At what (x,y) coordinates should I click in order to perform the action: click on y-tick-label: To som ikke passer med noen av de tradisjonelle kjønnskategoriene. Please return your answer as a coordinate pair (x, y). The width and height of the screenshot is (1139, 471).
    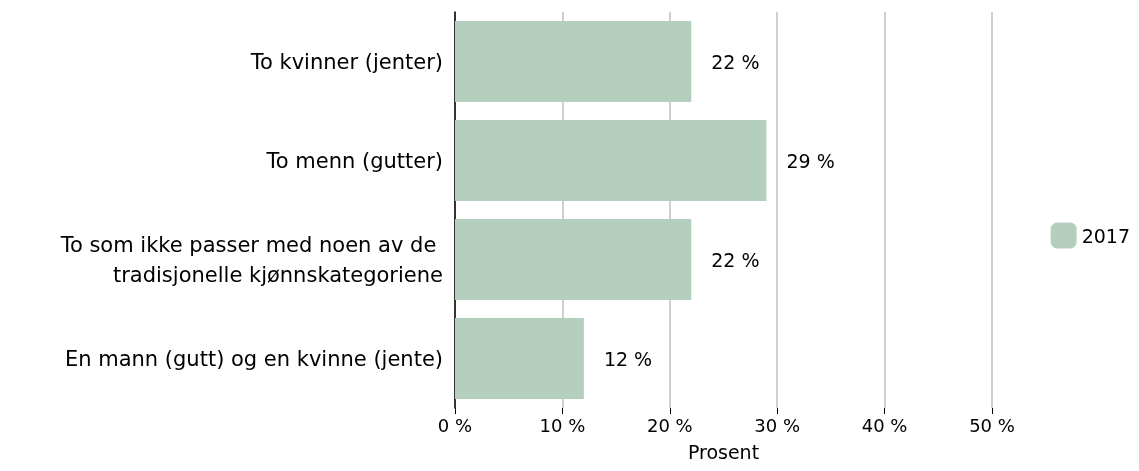
    Looking at the image, I should click on (251, 259).